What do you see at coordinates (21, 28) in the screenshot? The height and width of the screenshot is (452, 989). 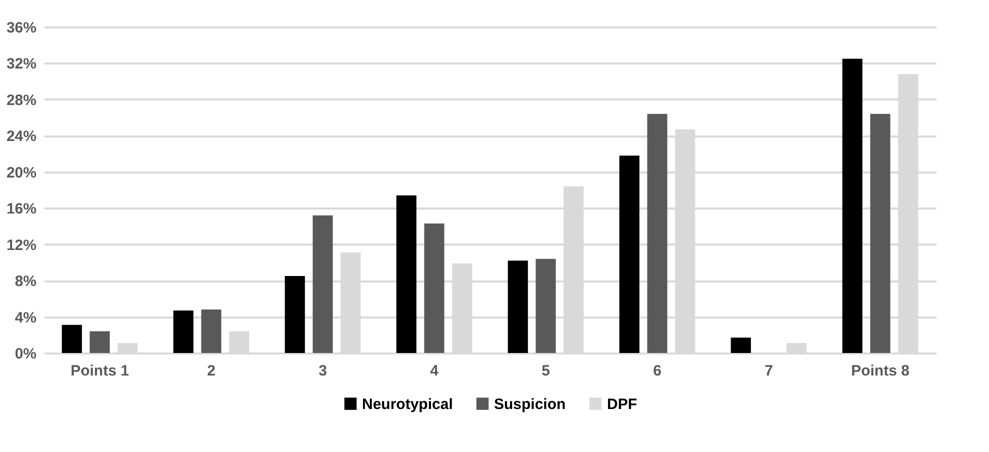 I see `y-tick-label: 36%` at bounding box center [21, 28].